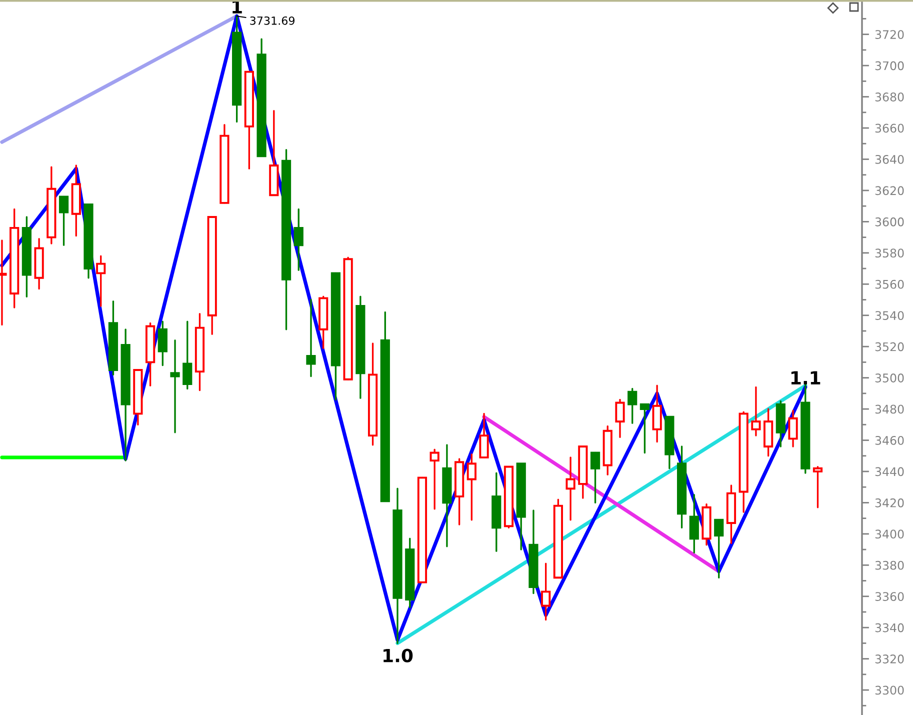  What do you see at coordinates (889, 221) in the screenshot?
I see `y-tick-label: 3600` at bounding box center [889, 221].